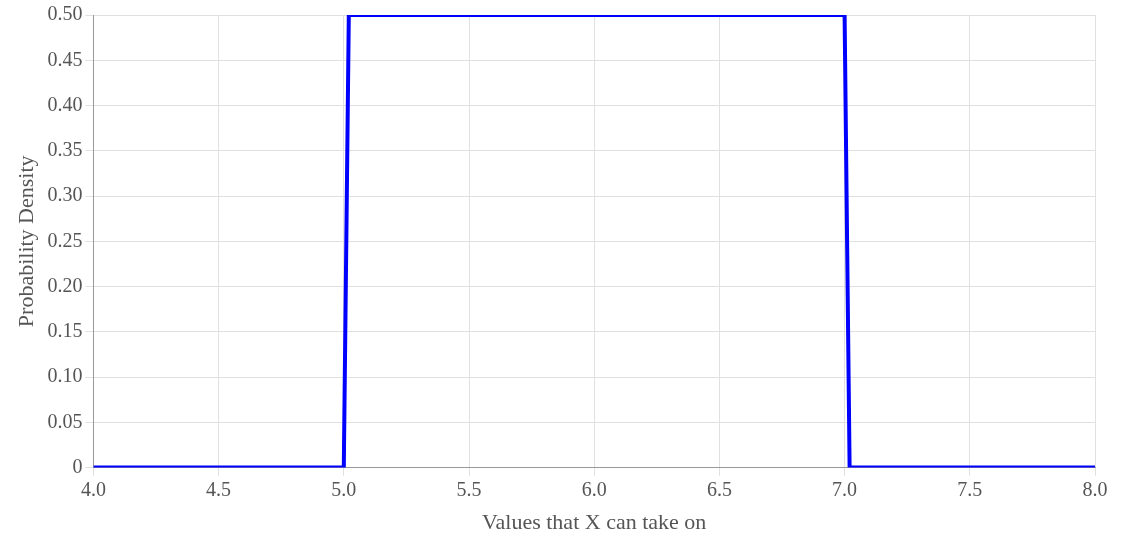  Describe the element at coordinates (219, 488) in the screenshot. I see `x-tick-label: 4.5` at that location.